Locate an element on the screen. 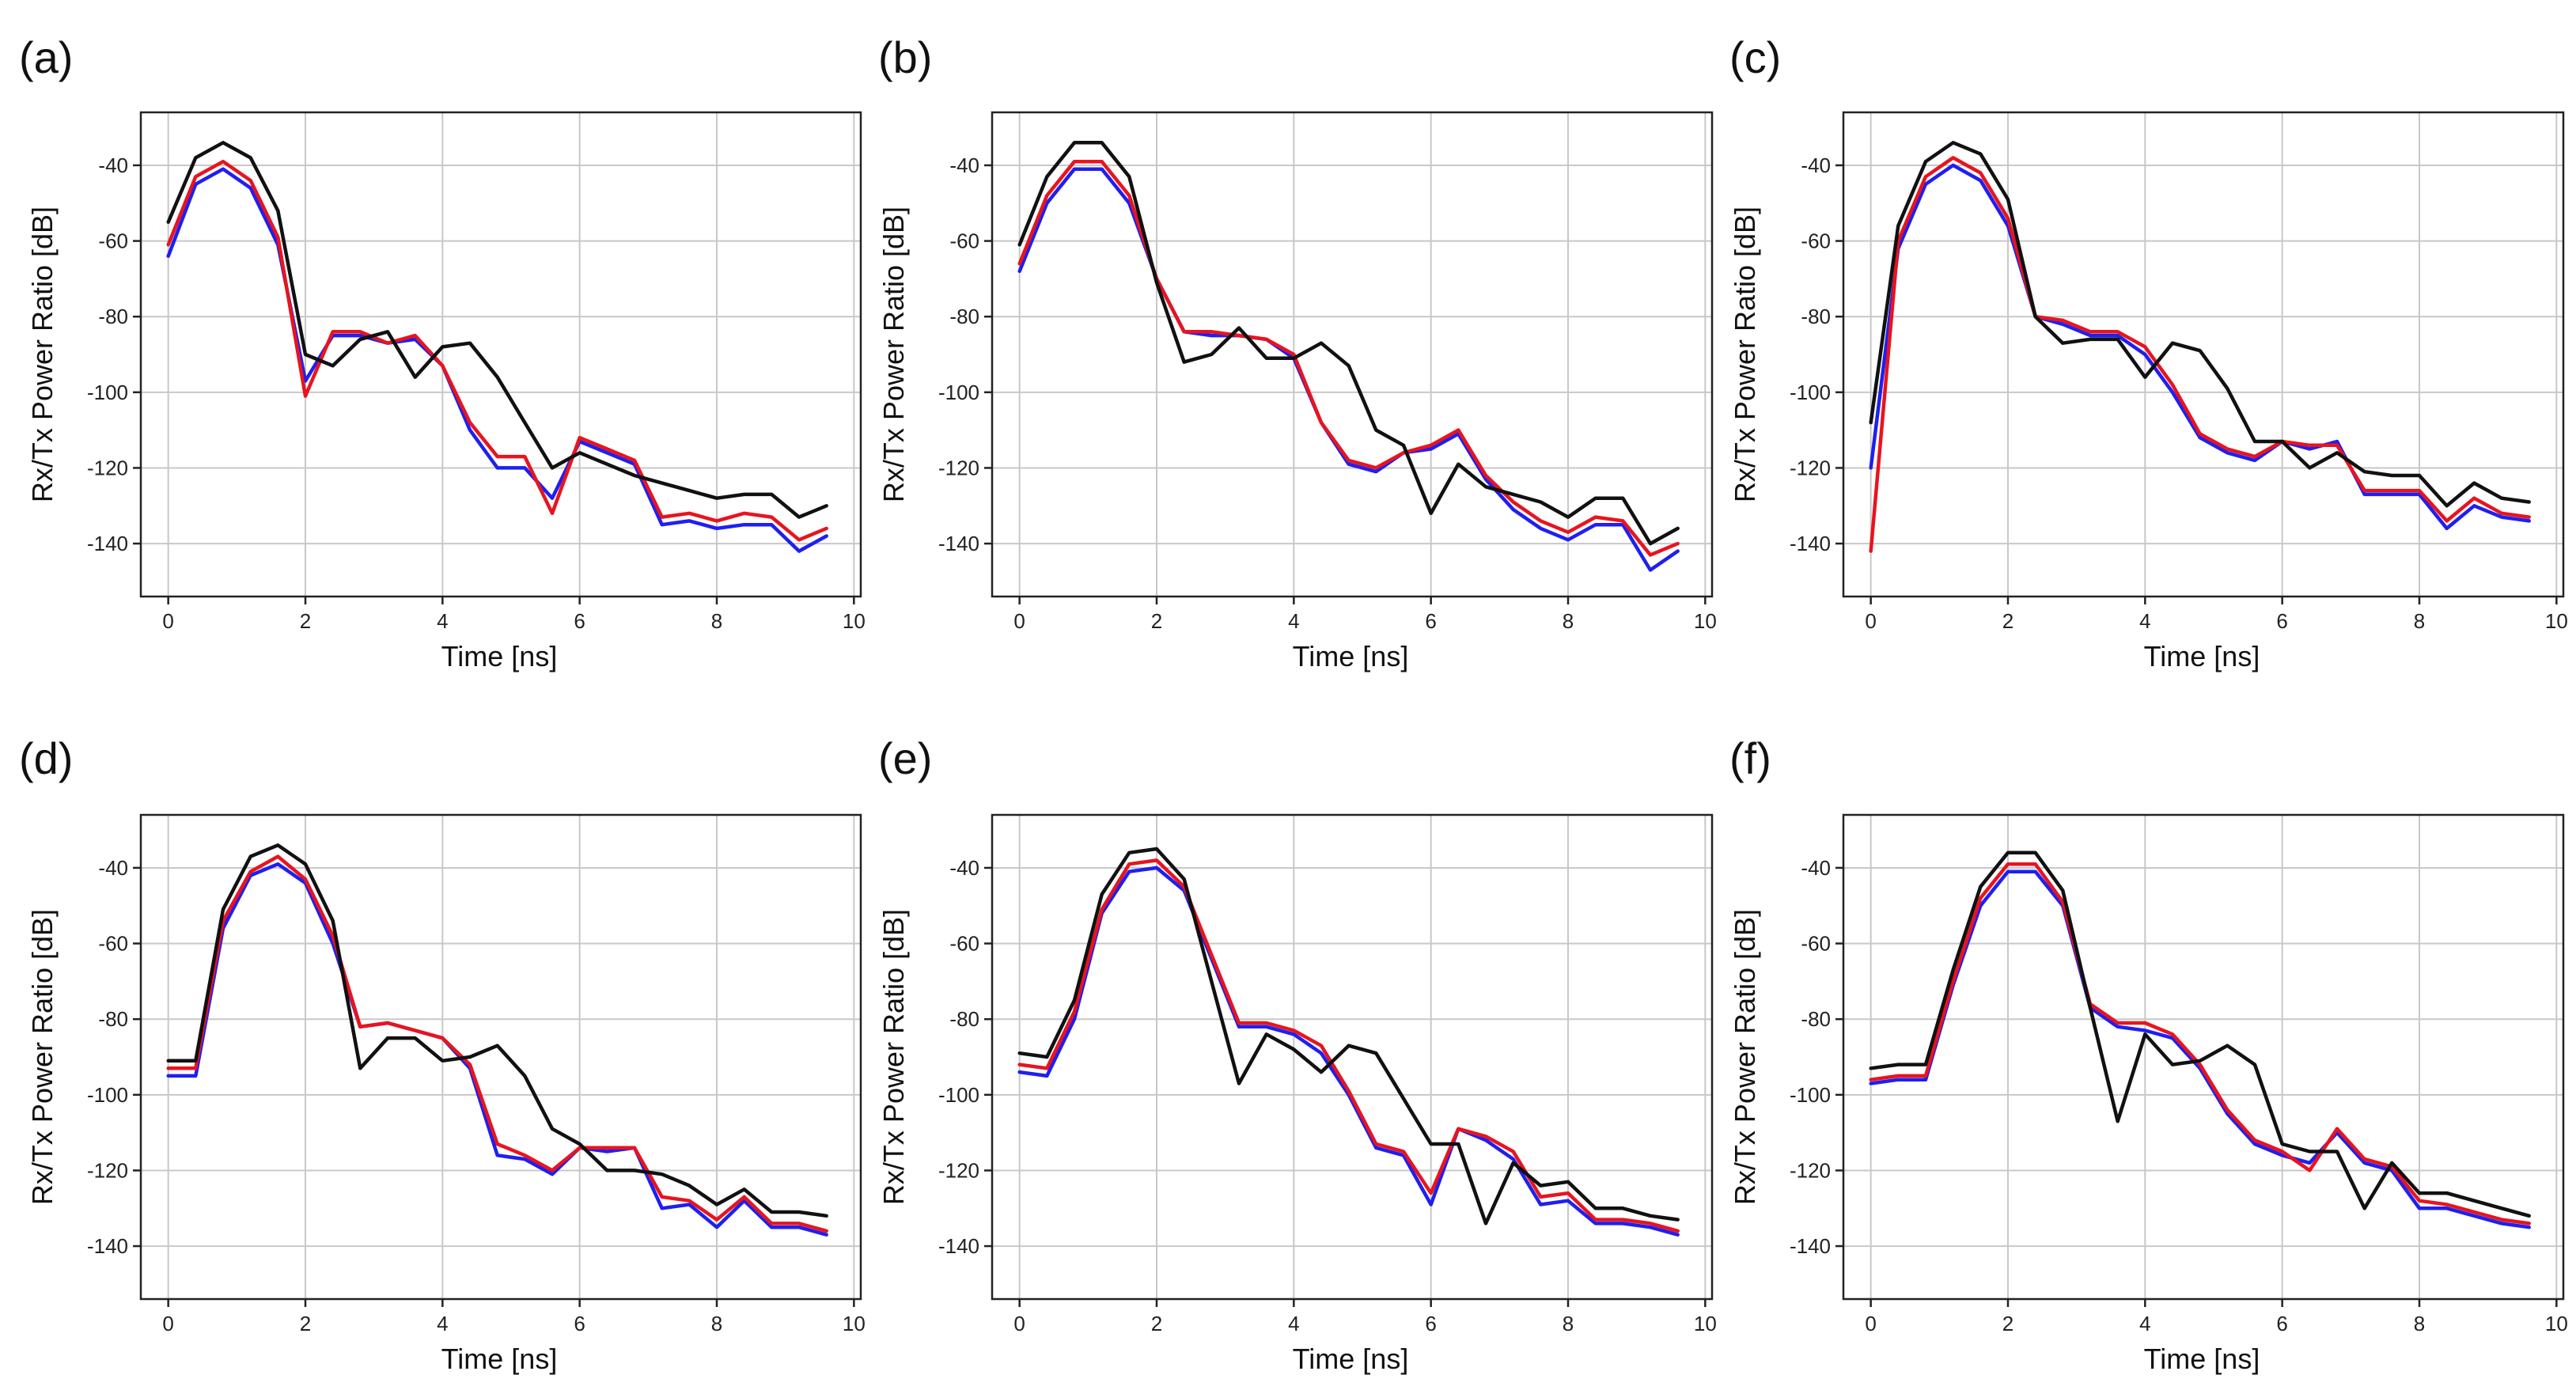 The height and width of the screenshot is (1394, 2576). panel-letter: (f) is located at coordinates (1750, 758).